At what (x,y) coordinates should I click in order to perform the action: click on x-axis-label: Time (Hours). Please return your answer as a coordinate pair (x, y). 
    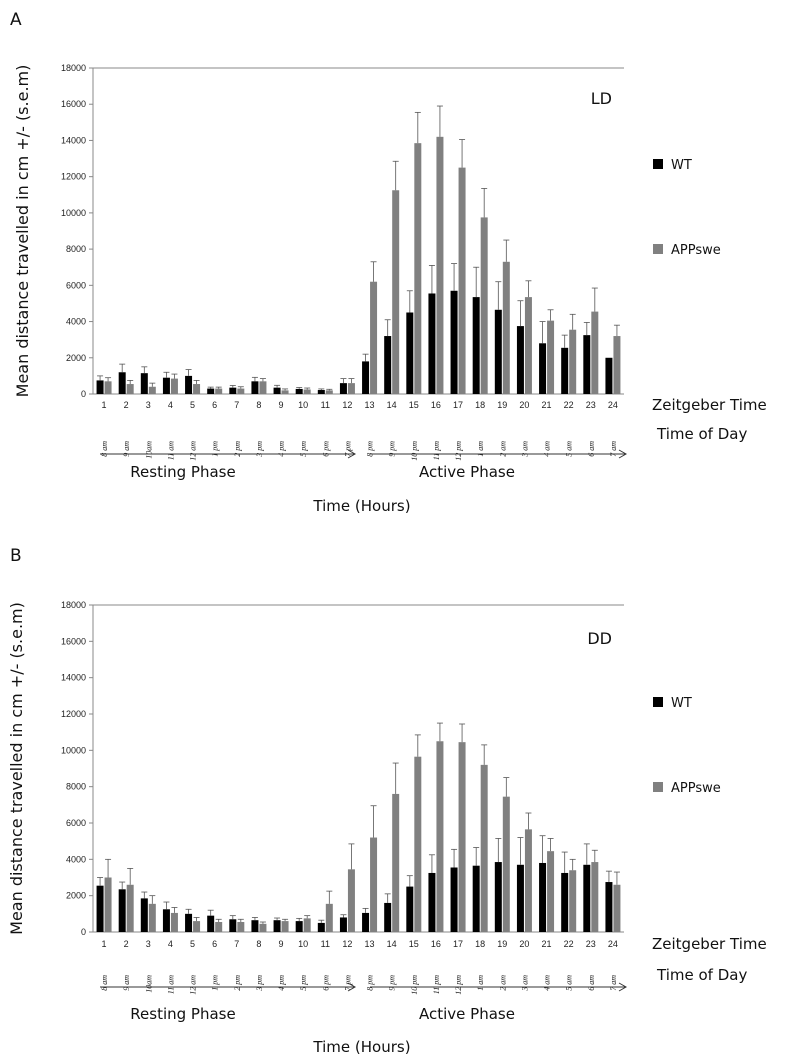
    Looking at the image, I should click on (361, 1047).